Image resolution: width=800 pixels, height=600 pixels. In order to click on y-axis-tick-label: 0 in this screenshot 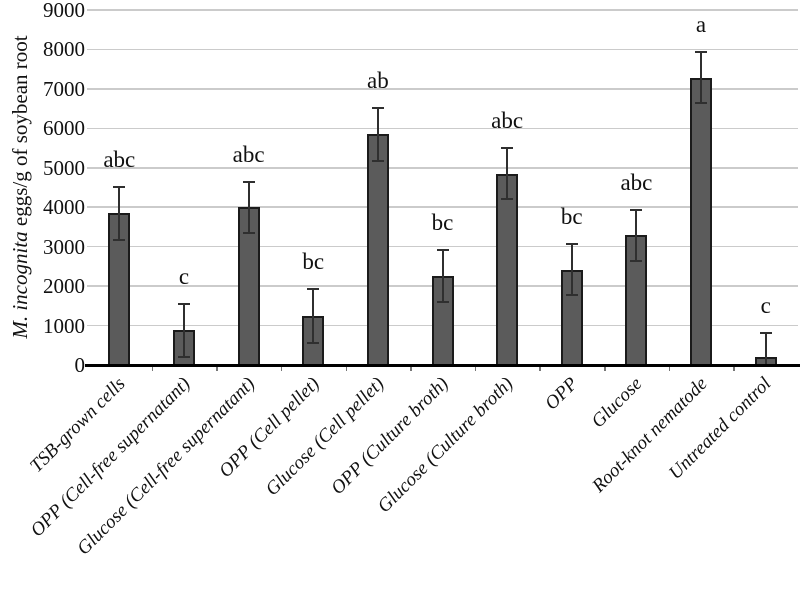, I will do `click(80, 365)`.